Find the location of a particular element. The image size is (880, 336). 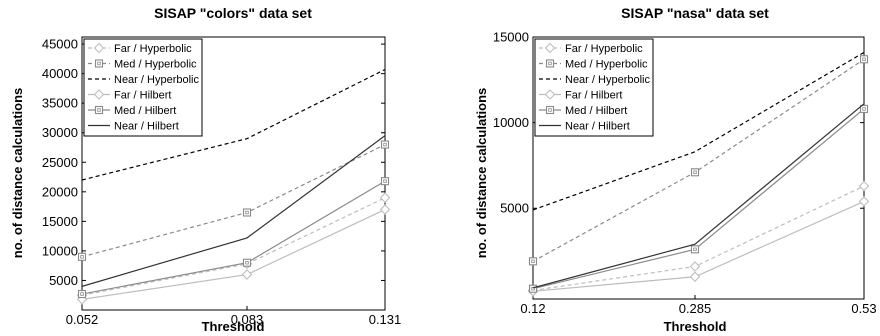

chart-colors-xtick-label: 0.083 is located at coordinates (247, 319).